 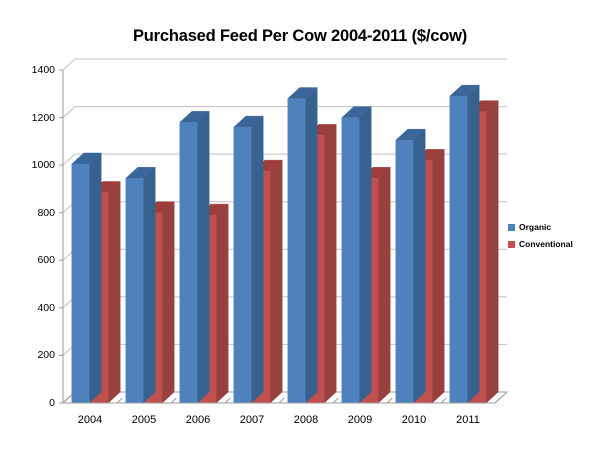 What do you see at coordinates (52, 403) in the screenshot?
I see `y-tick-label: 0` at bounding box center [52, 403].